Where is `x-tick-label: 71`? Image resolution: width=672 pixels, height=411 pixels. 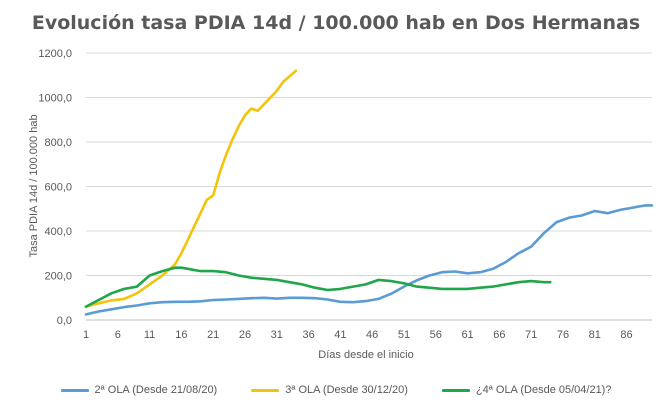
x-tick-label: 71 is located at coordinates (531, 335).